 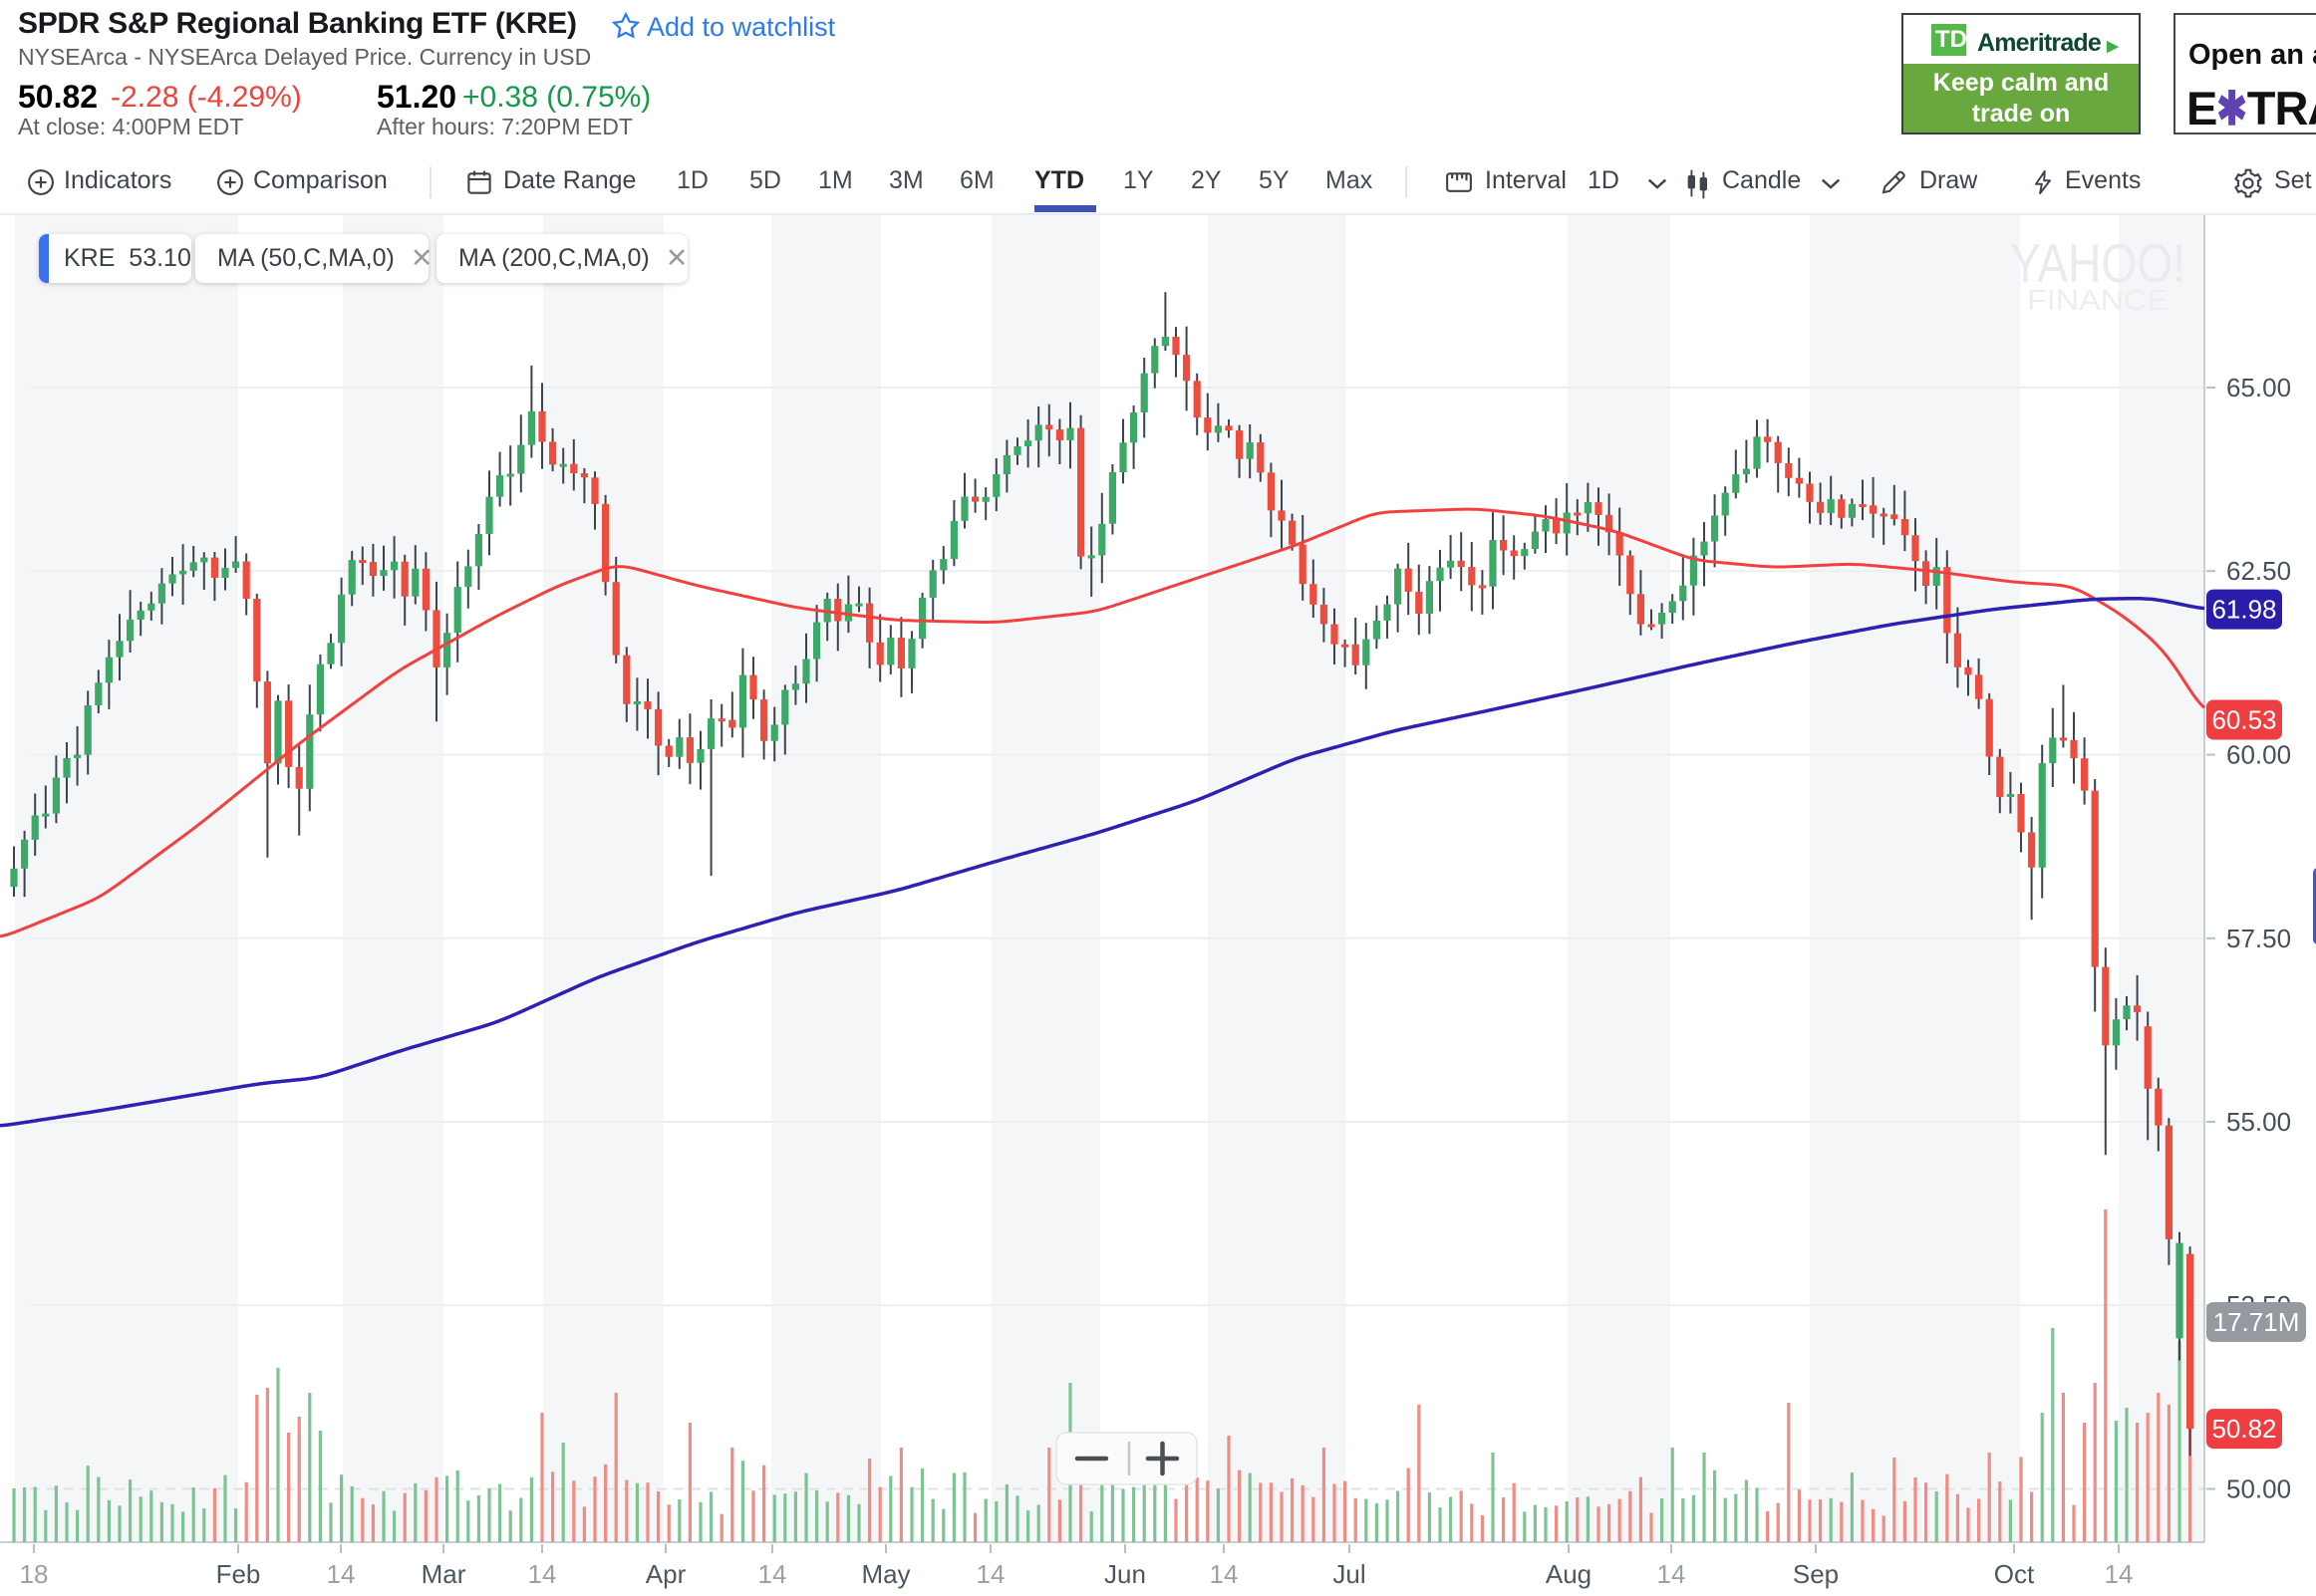 I want to click on svg-text: Apr, so click(x=666, y=1574).